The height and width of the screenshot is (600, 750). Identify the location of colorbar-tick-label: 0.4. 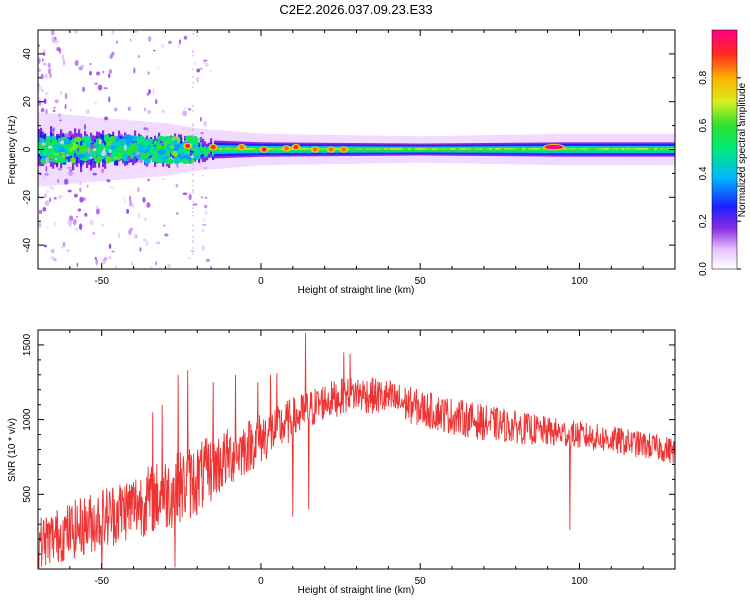
(703, 173).